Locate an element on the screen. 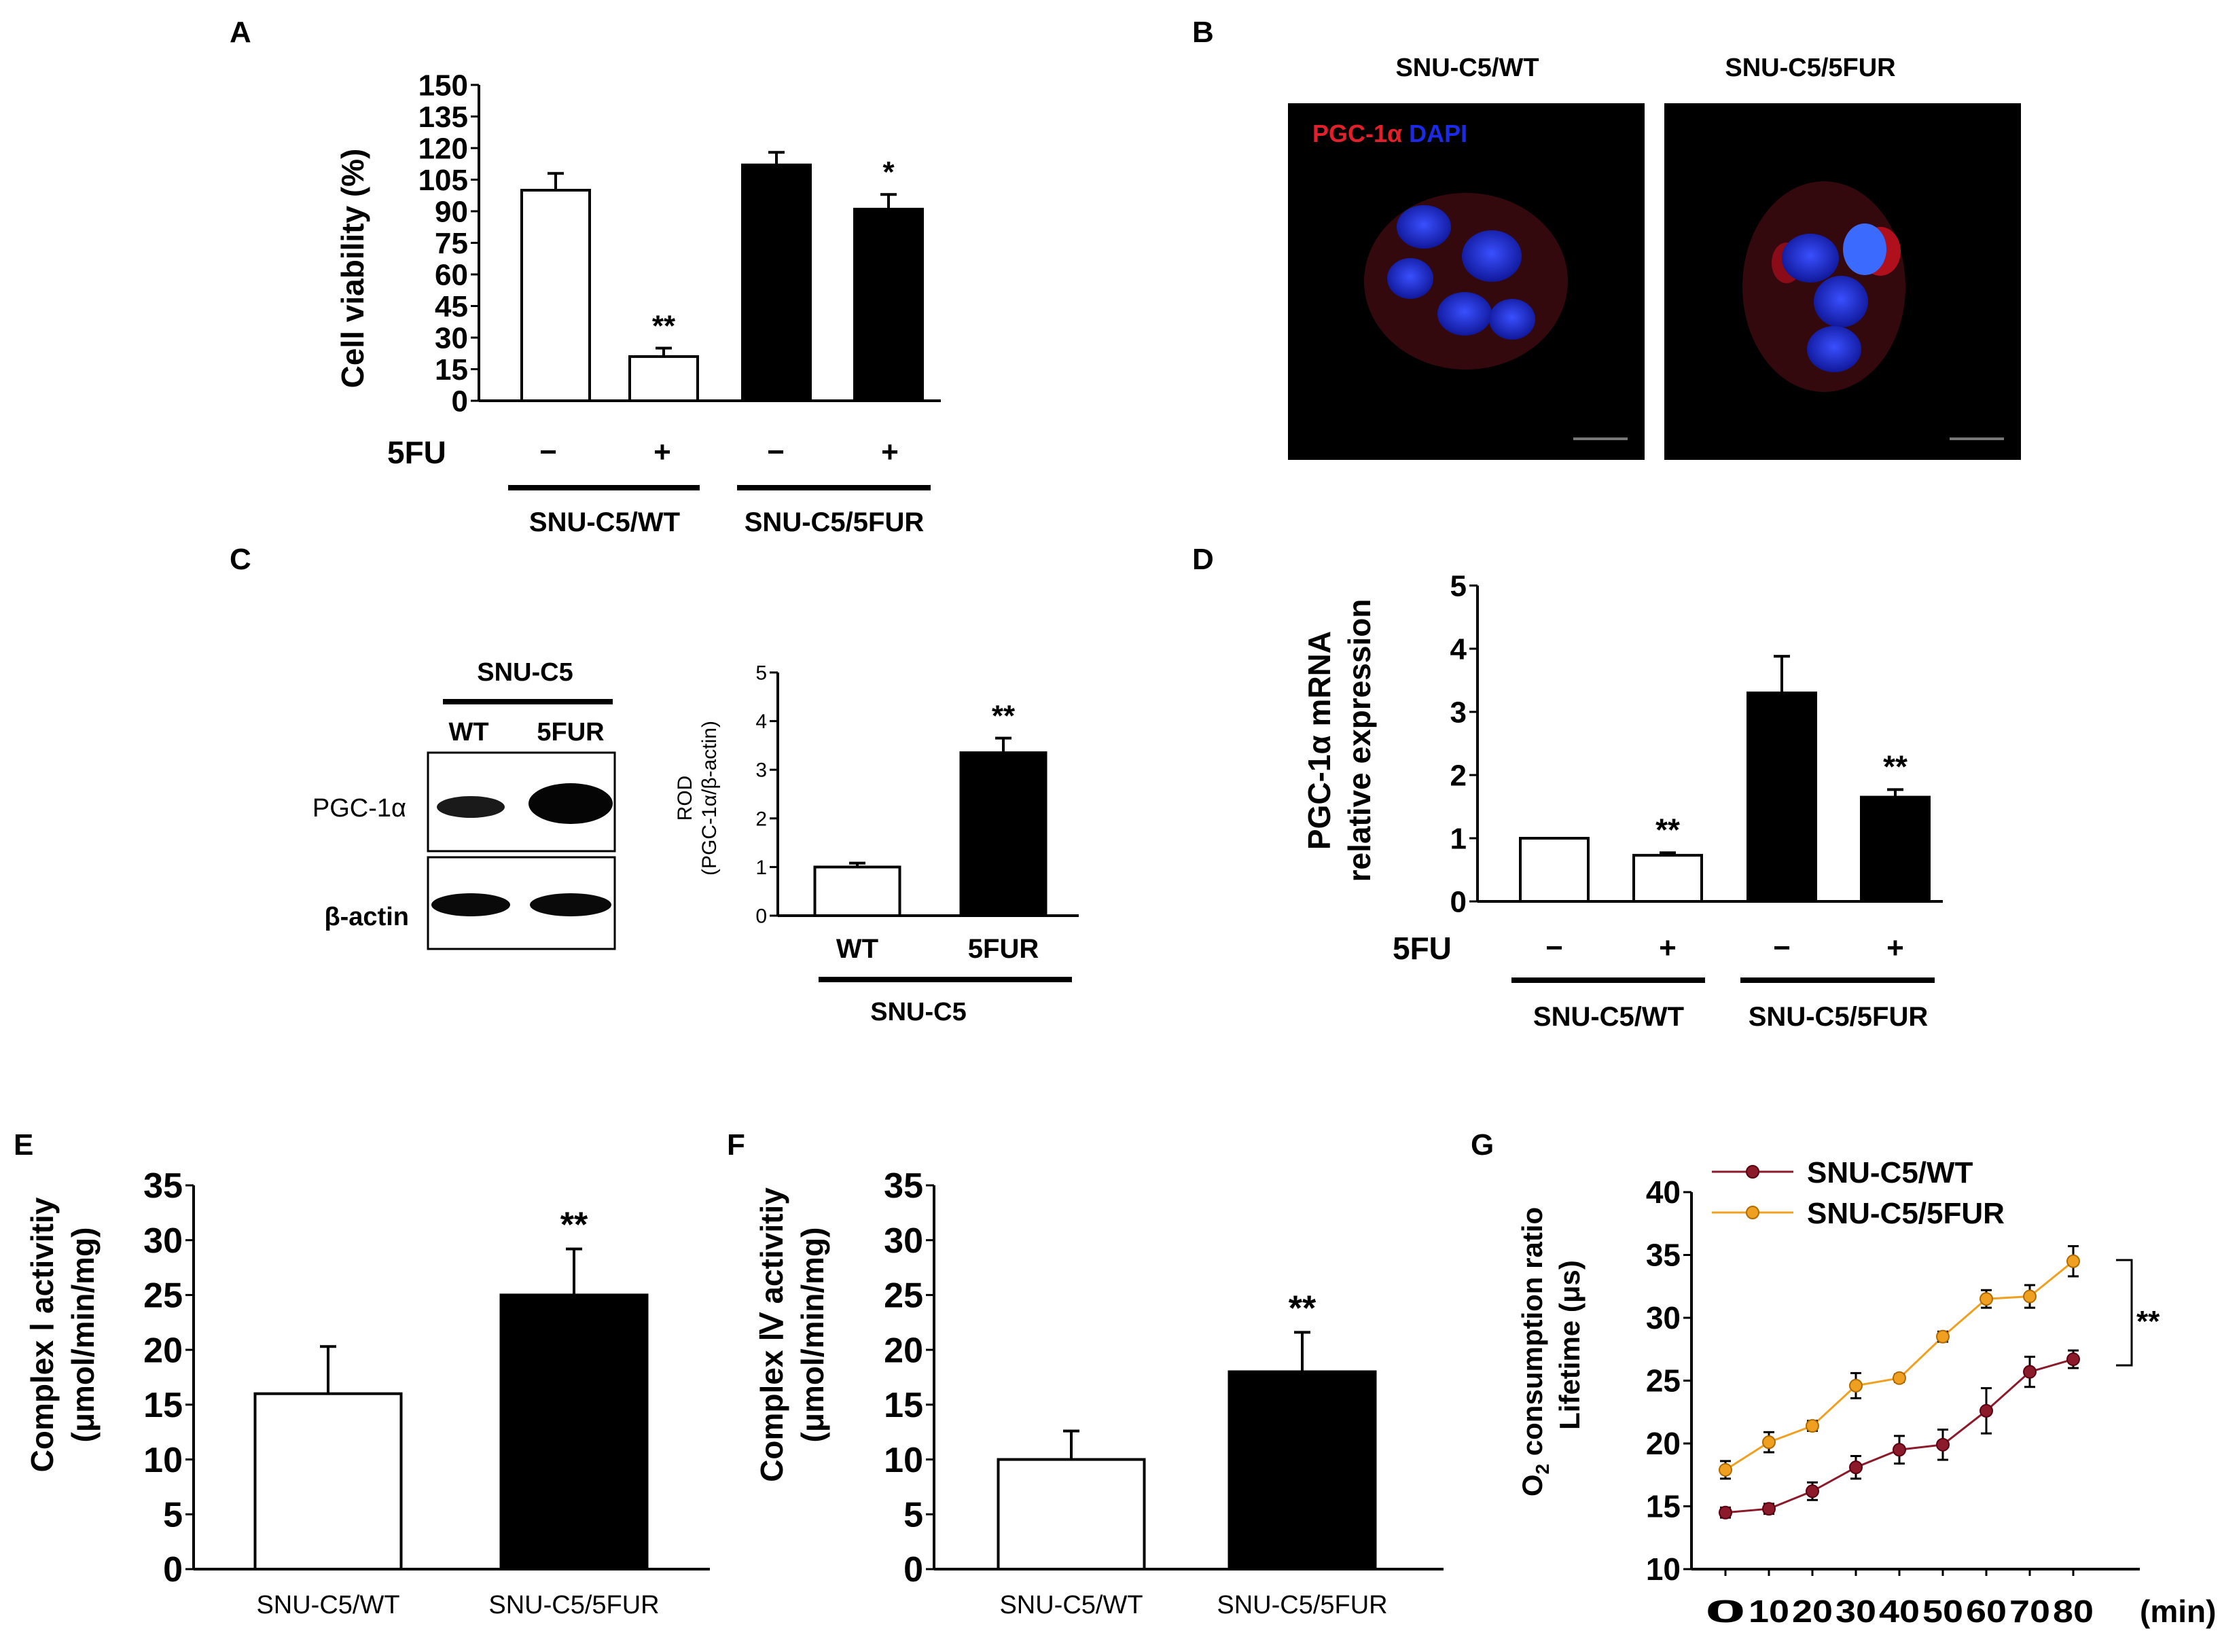 This screenshot has width=2239, height=1652. chart-g-x-tick-label-0: 0 is located at coordinates (1726, 1611).